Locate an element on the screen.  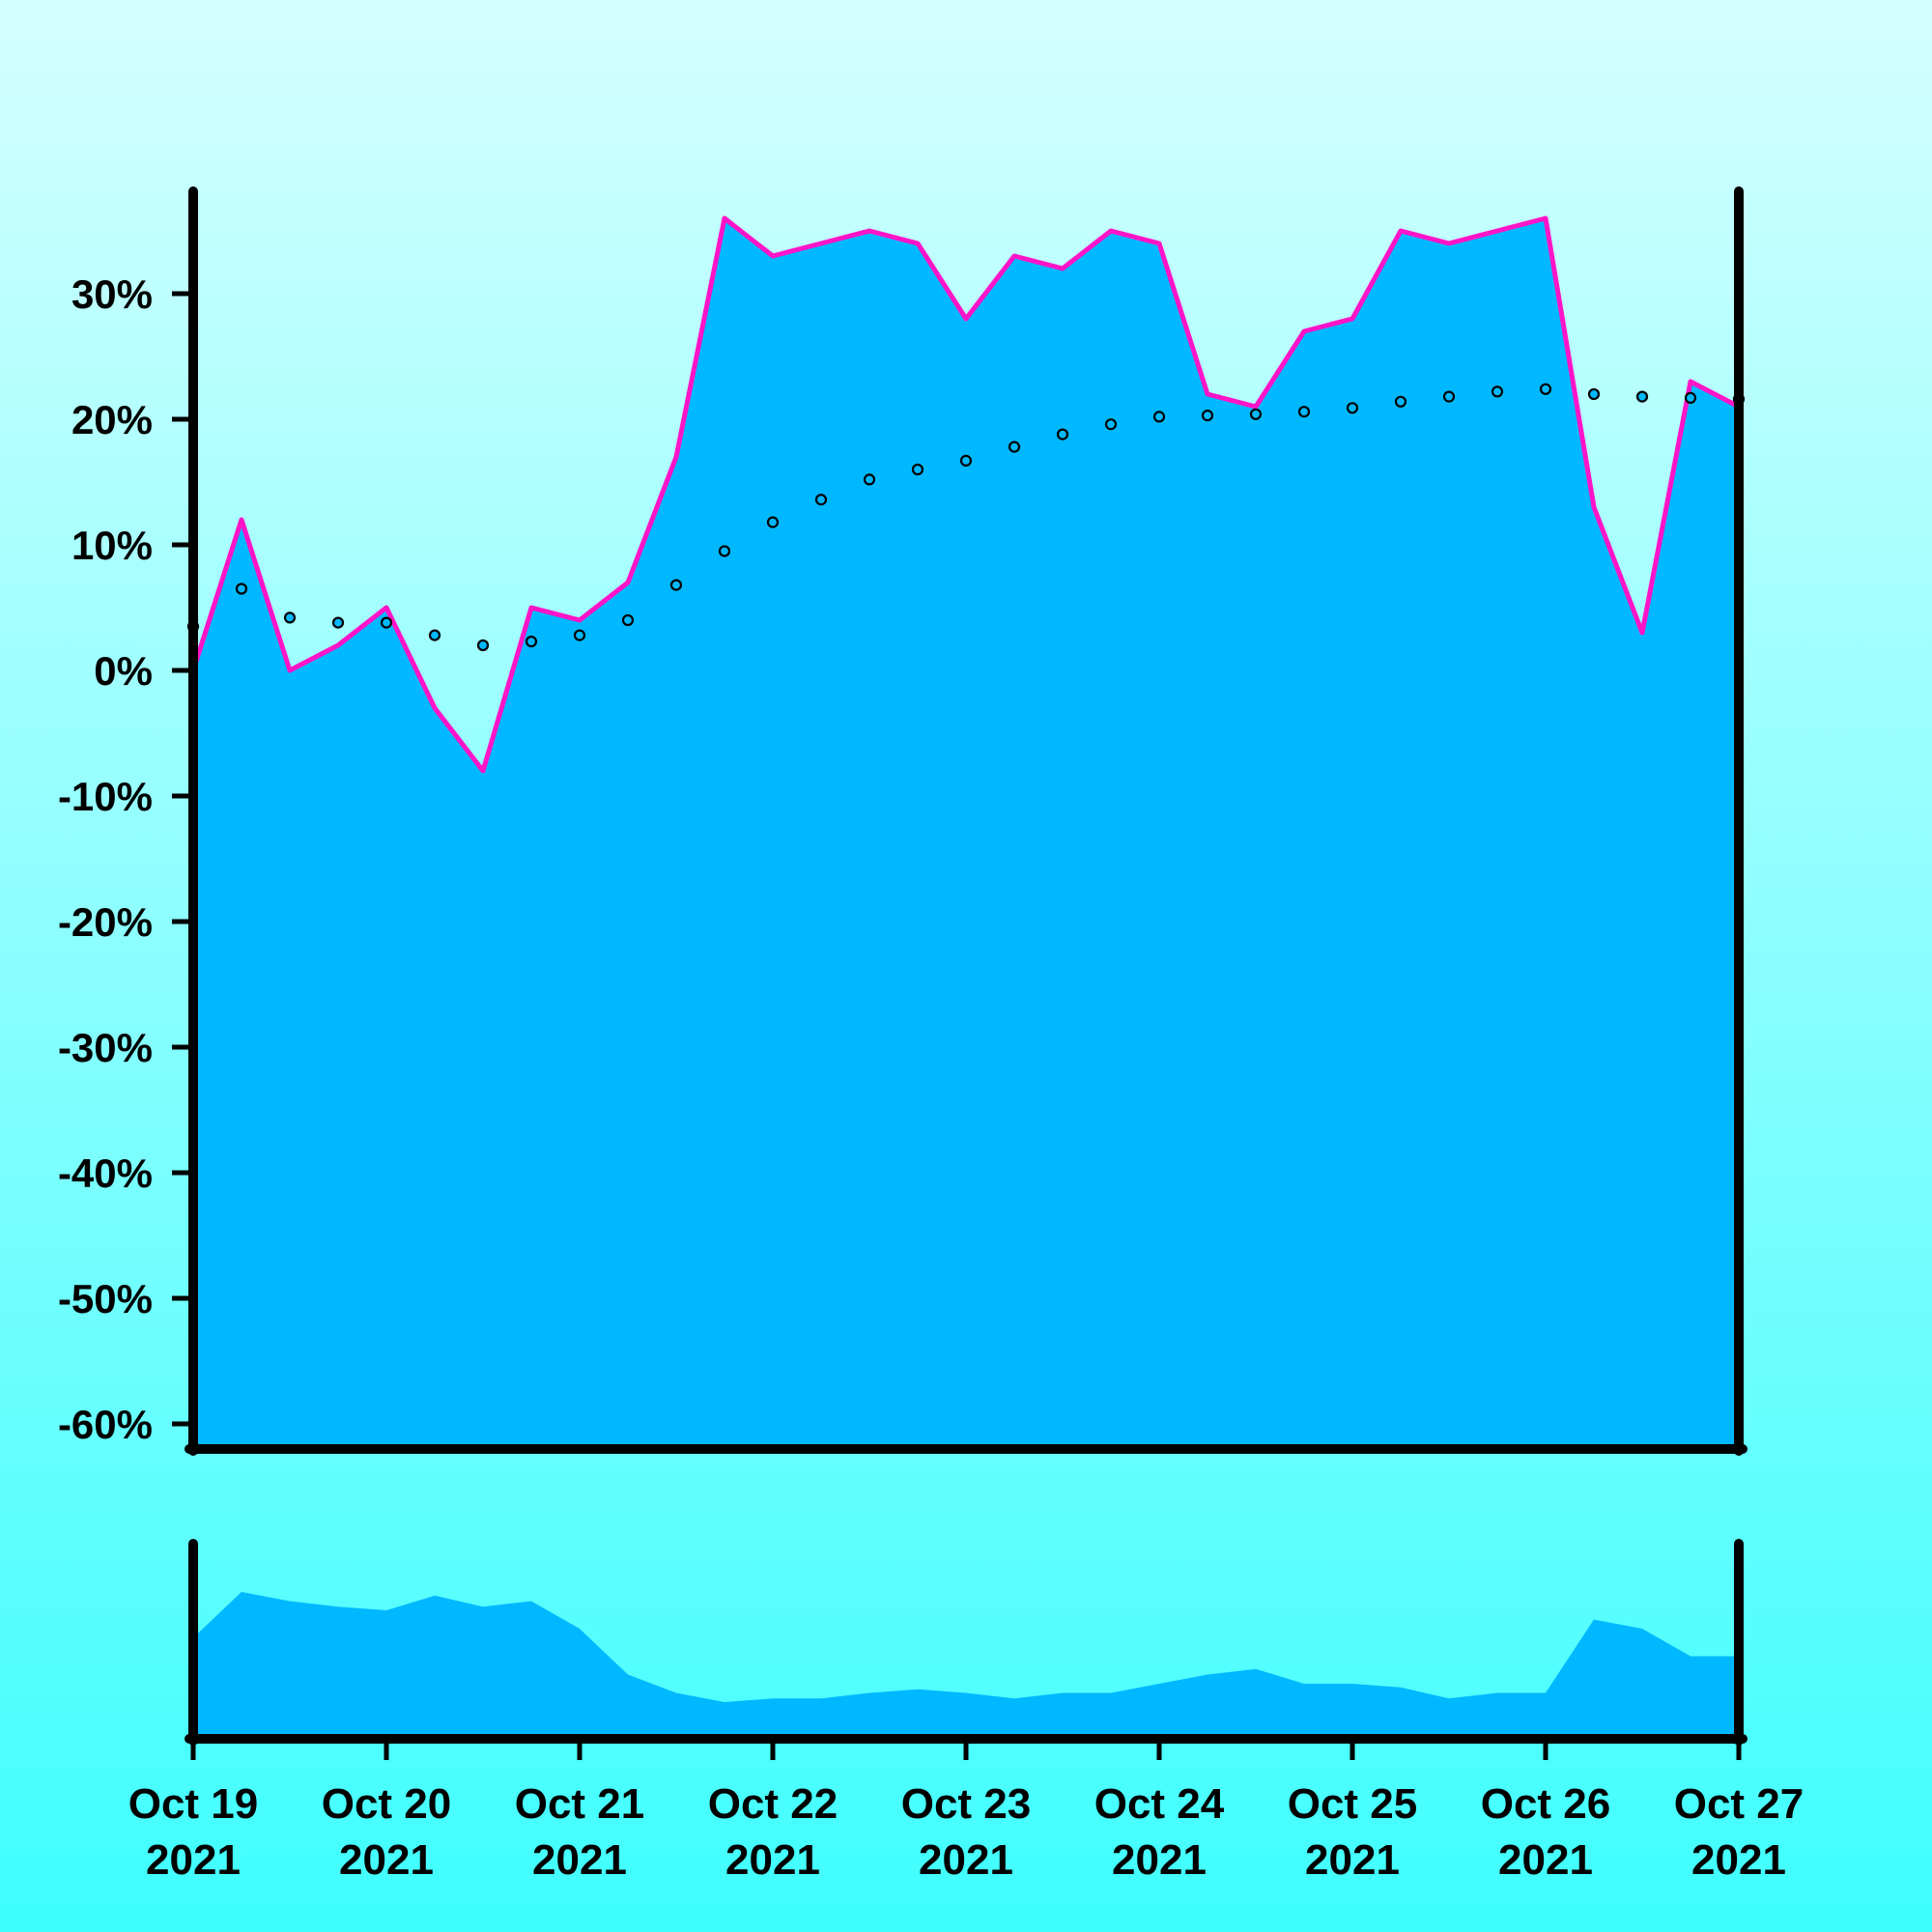
y-tick-label: 10% is located at coordinates (112, 545).